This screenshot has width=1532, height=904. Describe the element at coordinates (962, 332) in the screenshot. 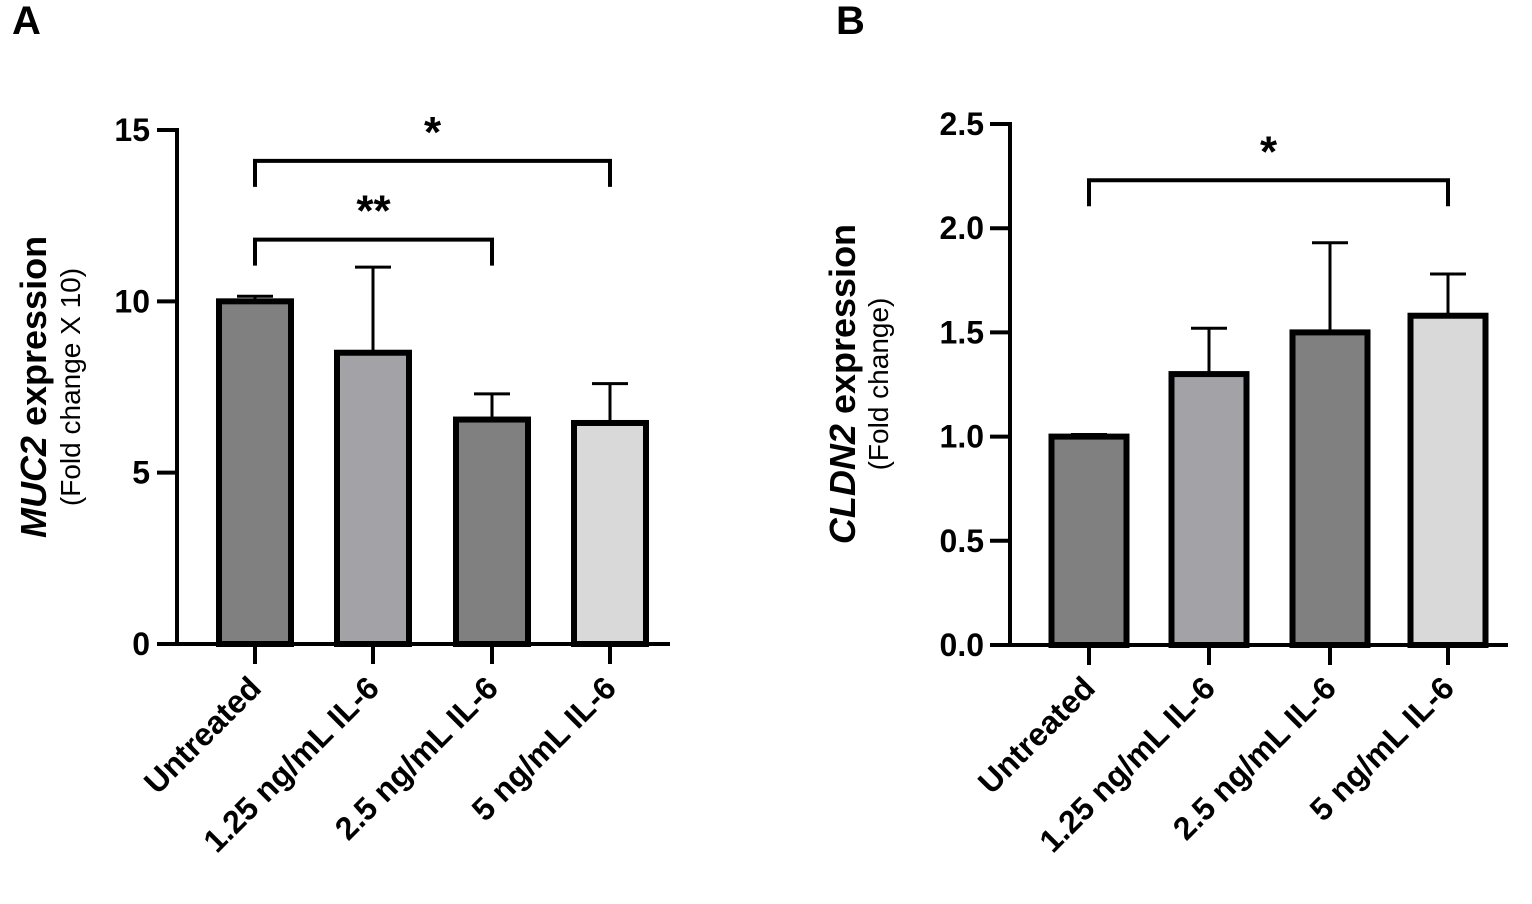

I see `y-tick-label: 1.5` at that location.